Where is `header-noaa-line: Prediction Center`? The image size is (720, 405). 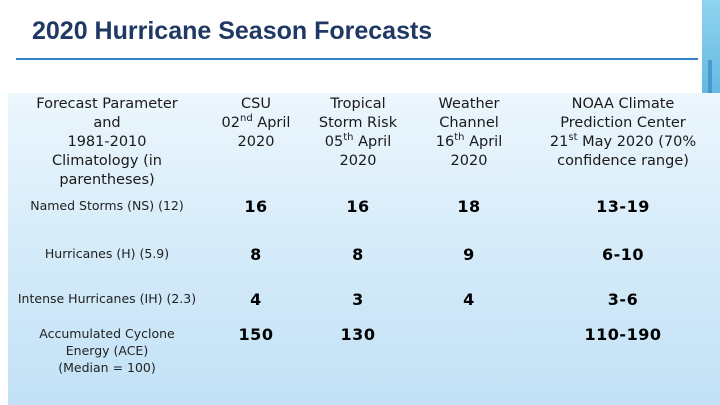 header-noaa-line: Prediction Center is located at coordinates (623, 123).